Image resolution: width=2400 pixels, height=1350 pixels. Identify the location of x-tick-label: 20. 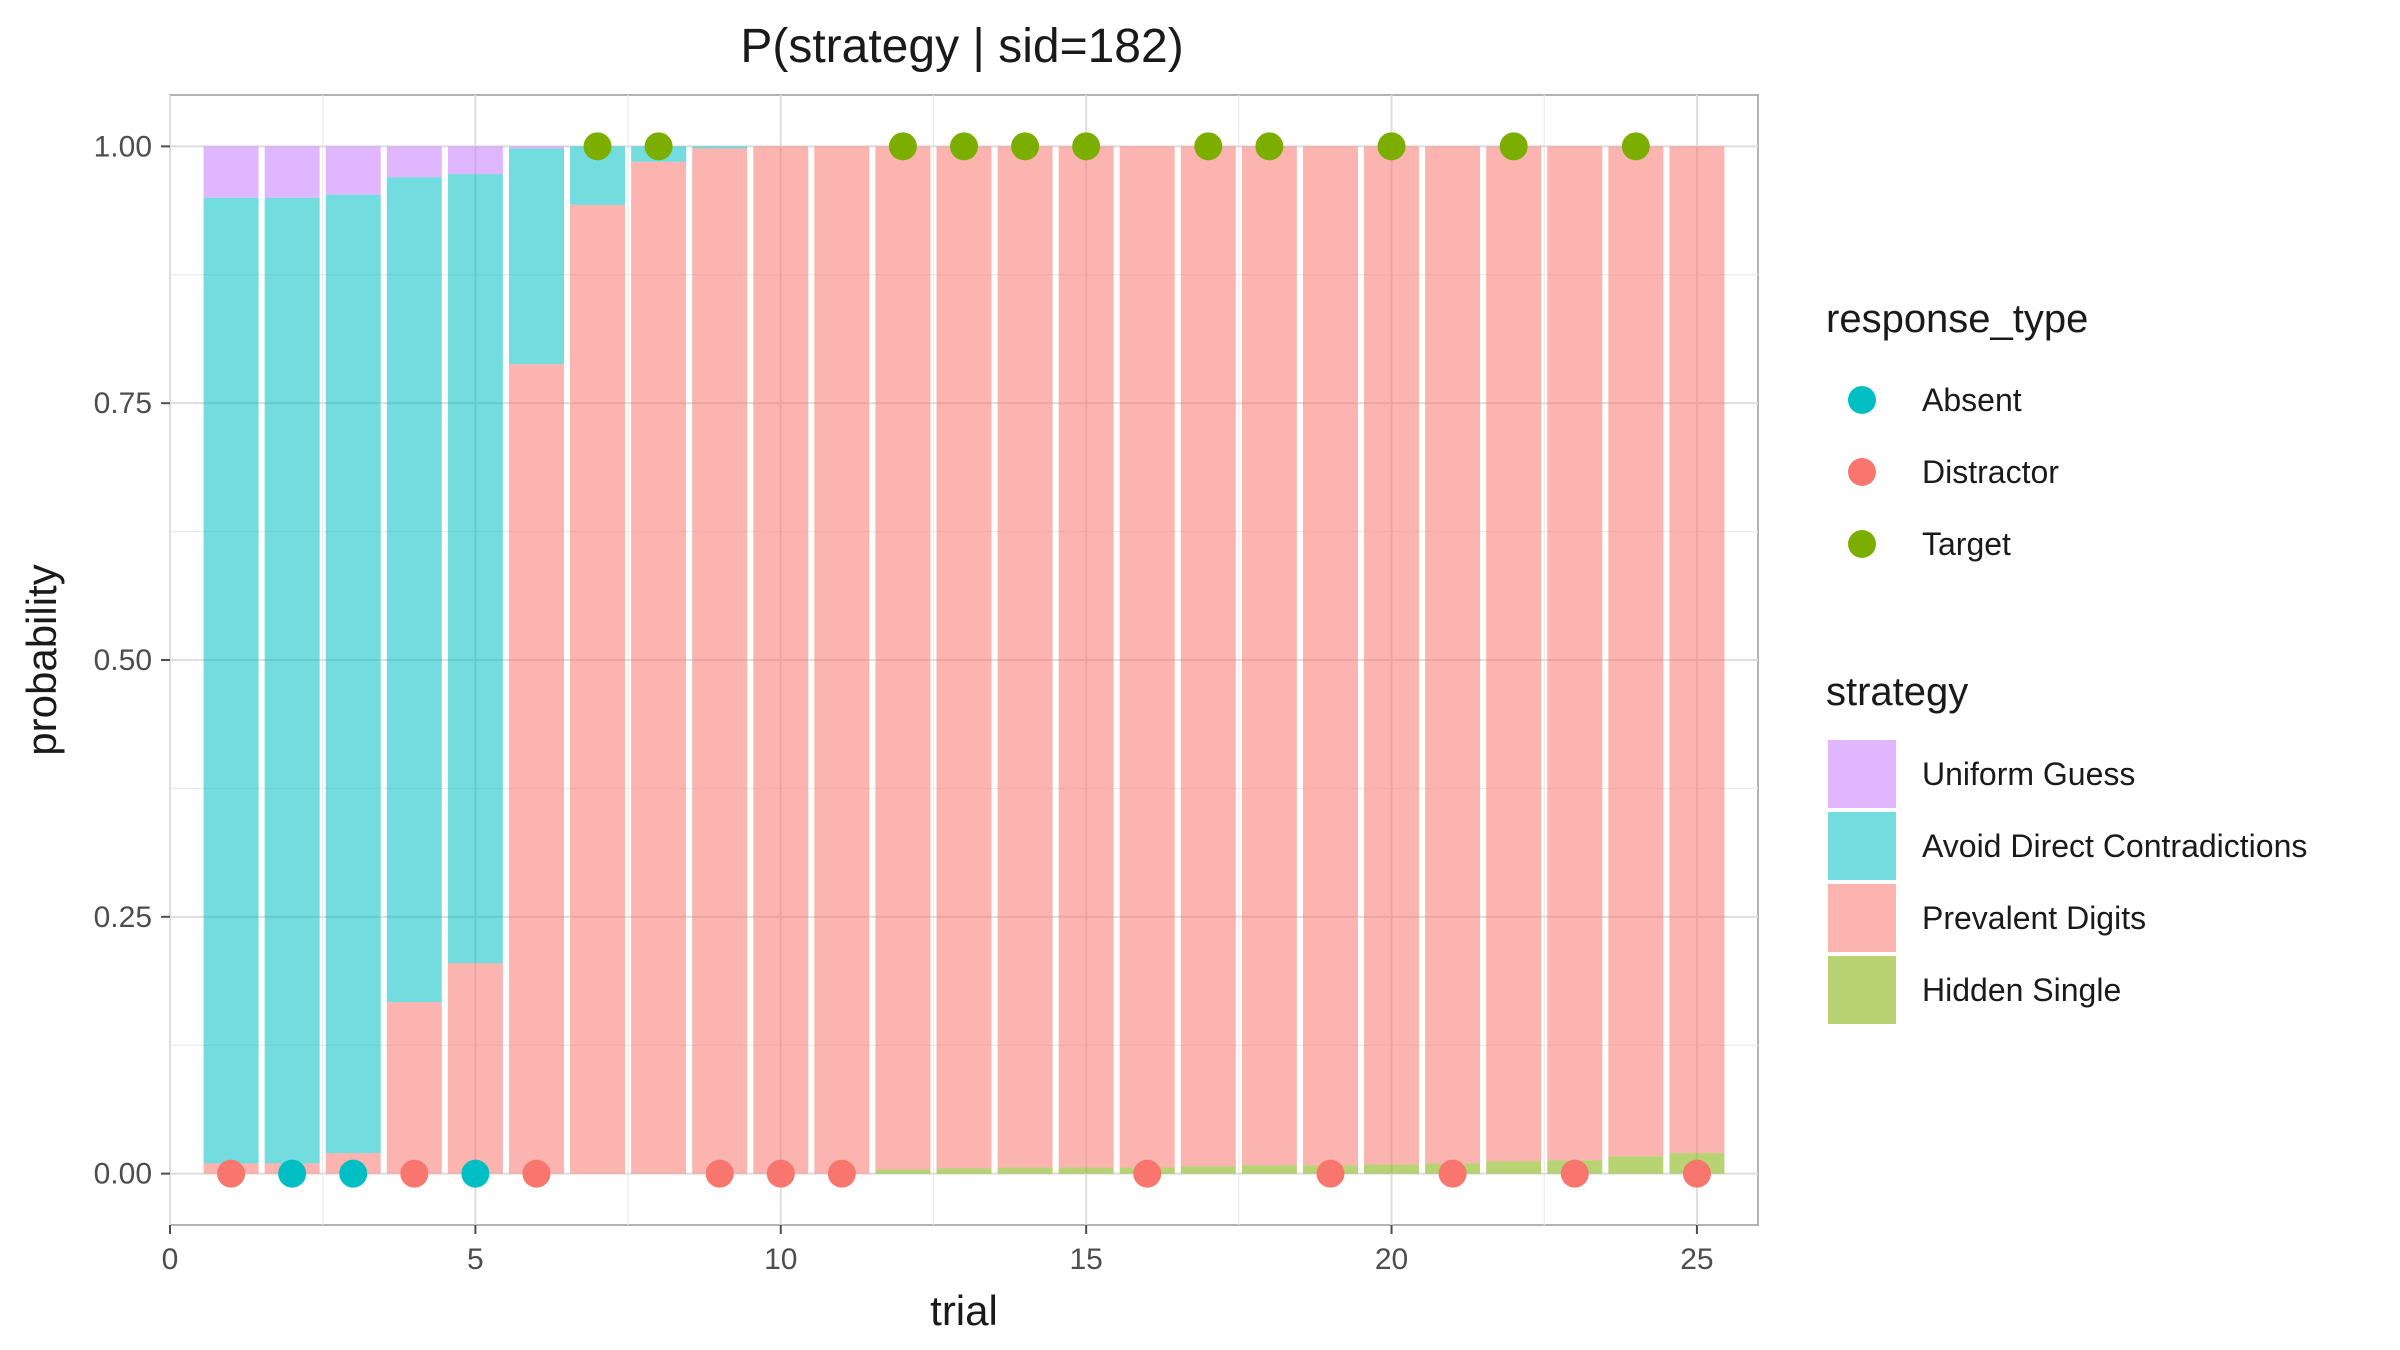
(1391, 1259).